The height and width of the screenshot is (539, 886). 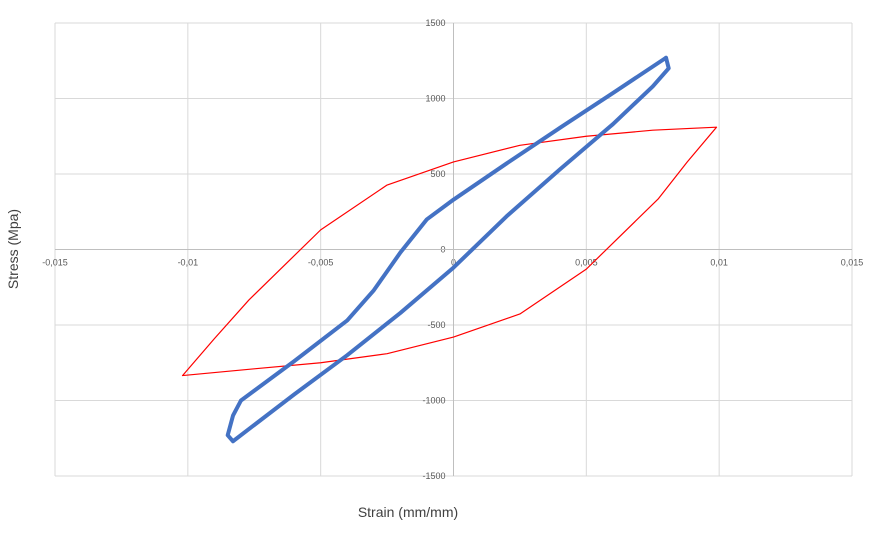 I want to click on y-tick-label: 1000, so click(x=435, y=99).